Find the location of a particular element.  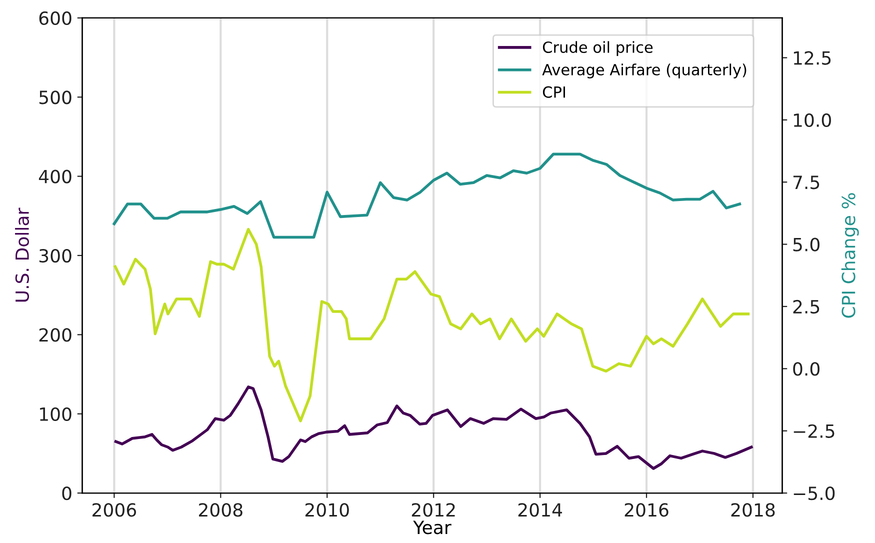

x-tick-label: 2008 is located at coordinates (220, 510).